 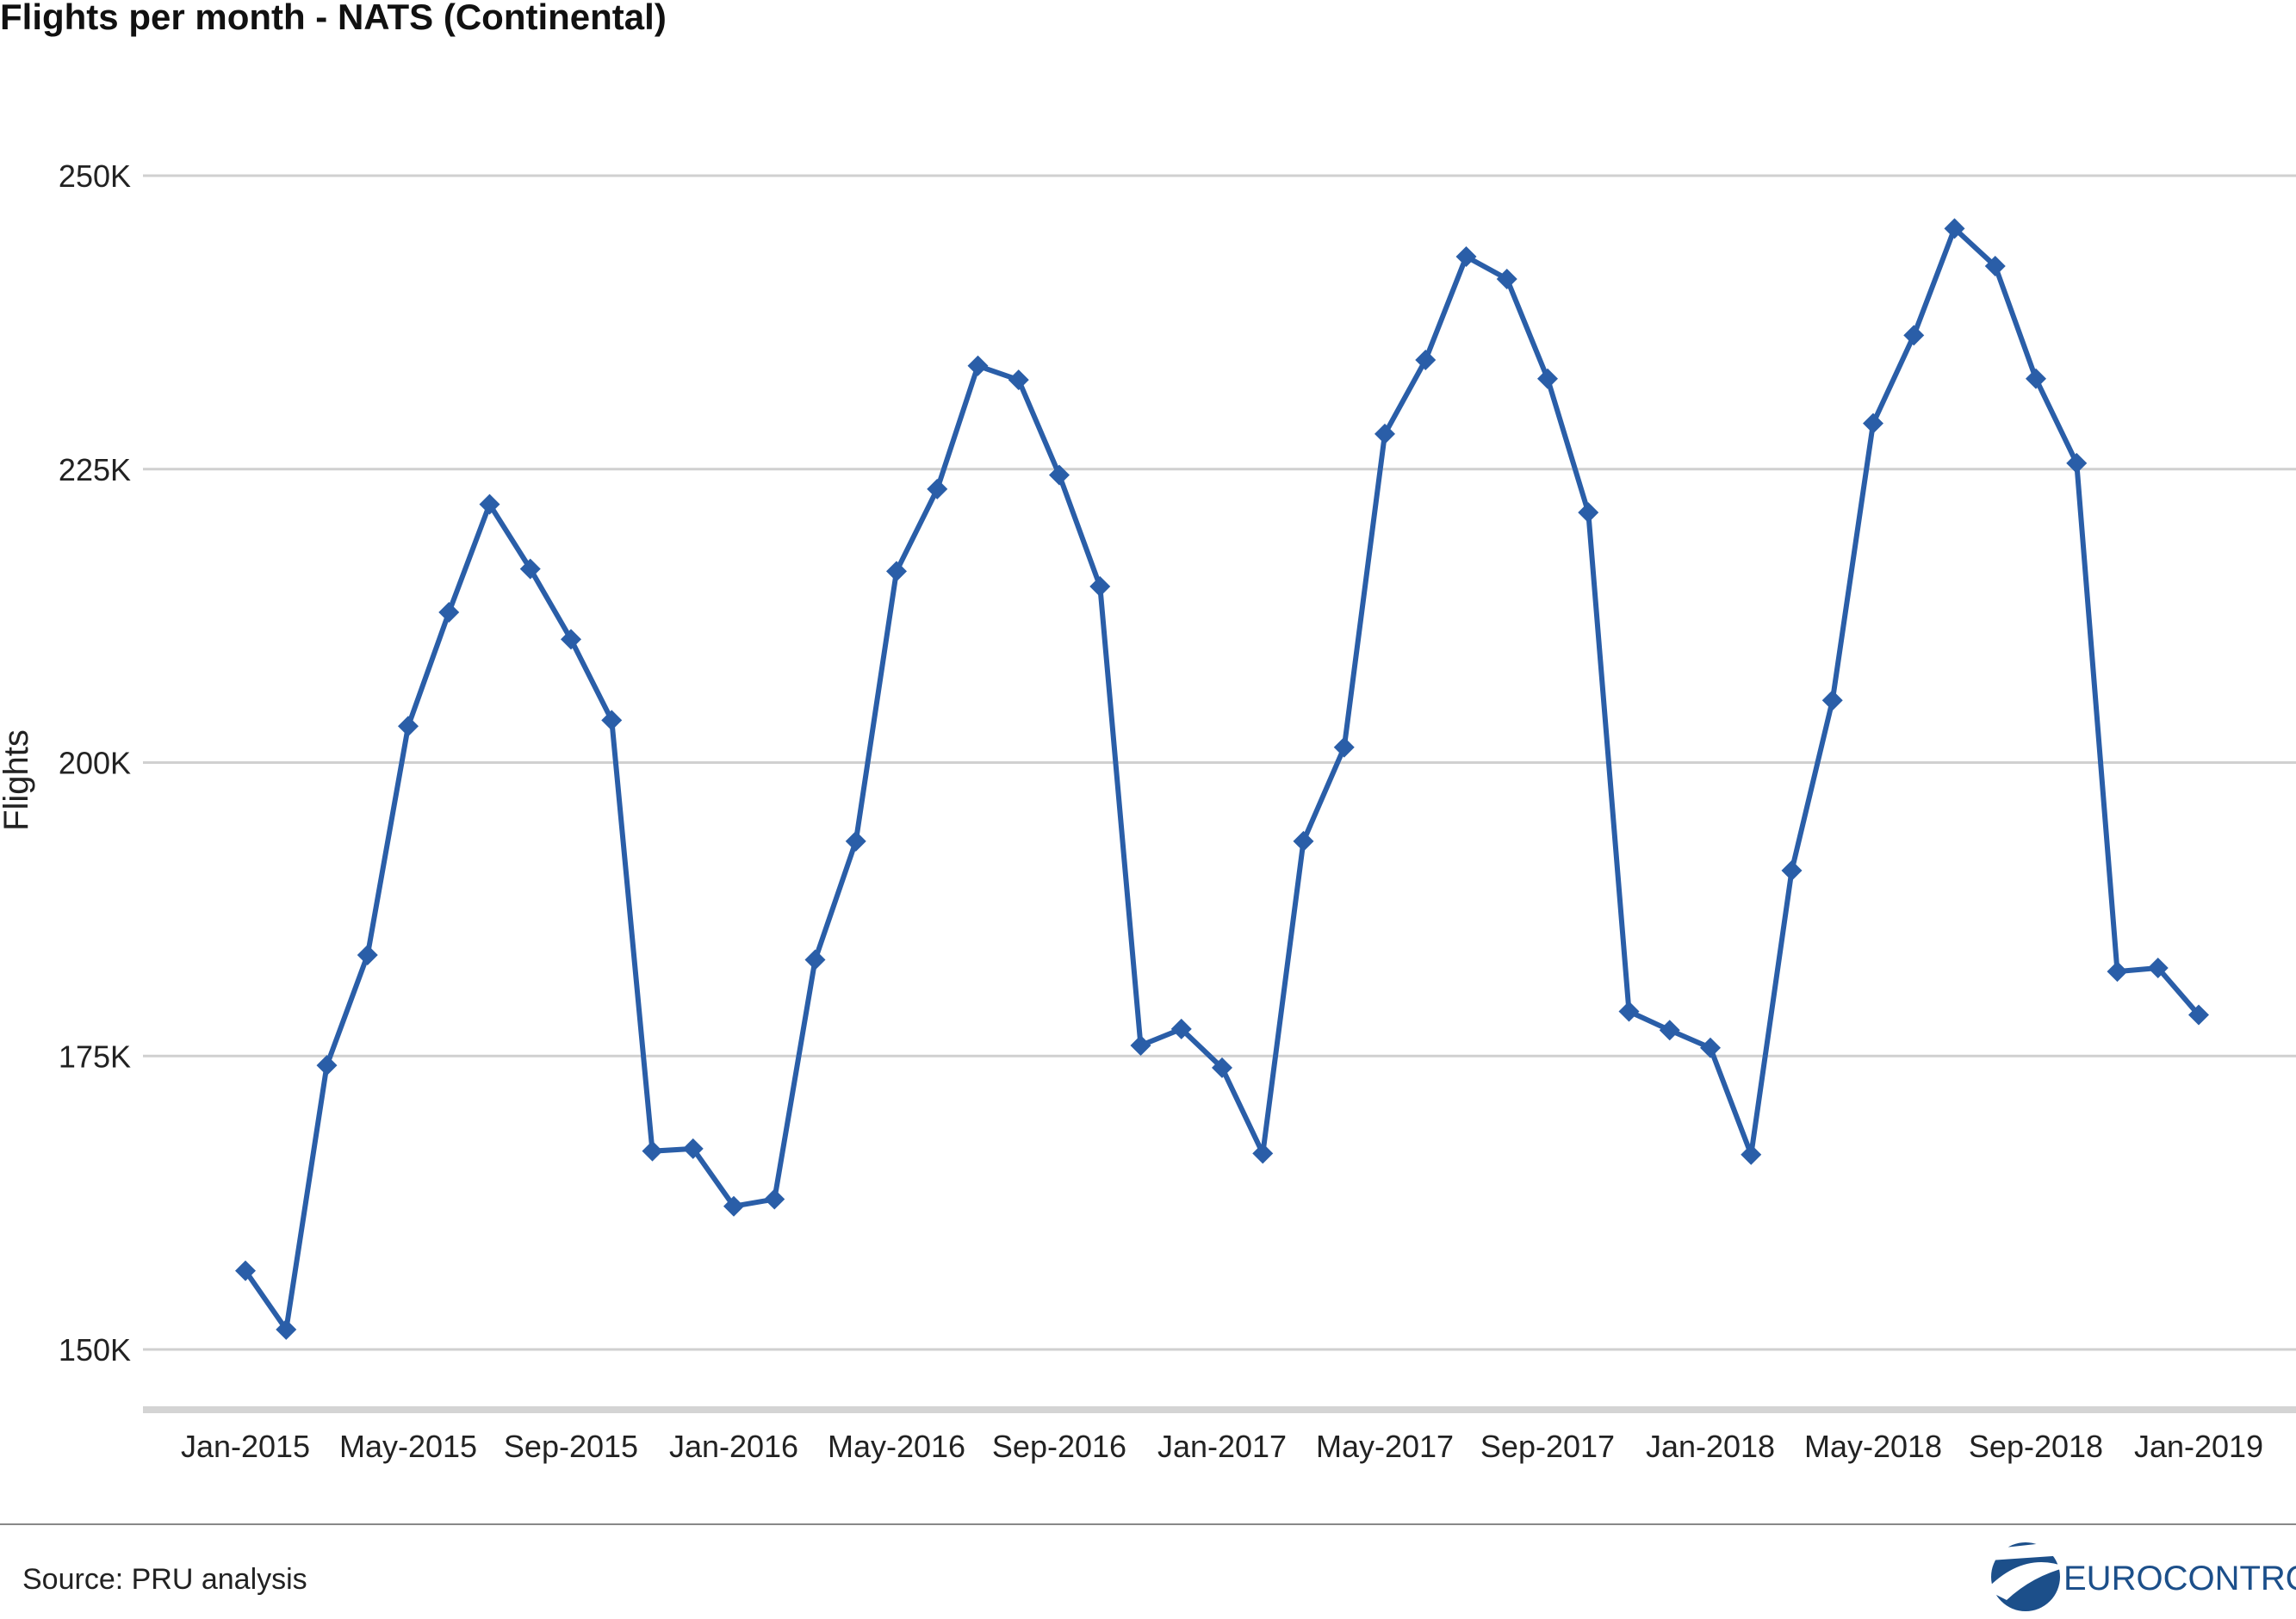 I want to click on x-tick-label: Sep-2018, so click(x=2036, y=1446).